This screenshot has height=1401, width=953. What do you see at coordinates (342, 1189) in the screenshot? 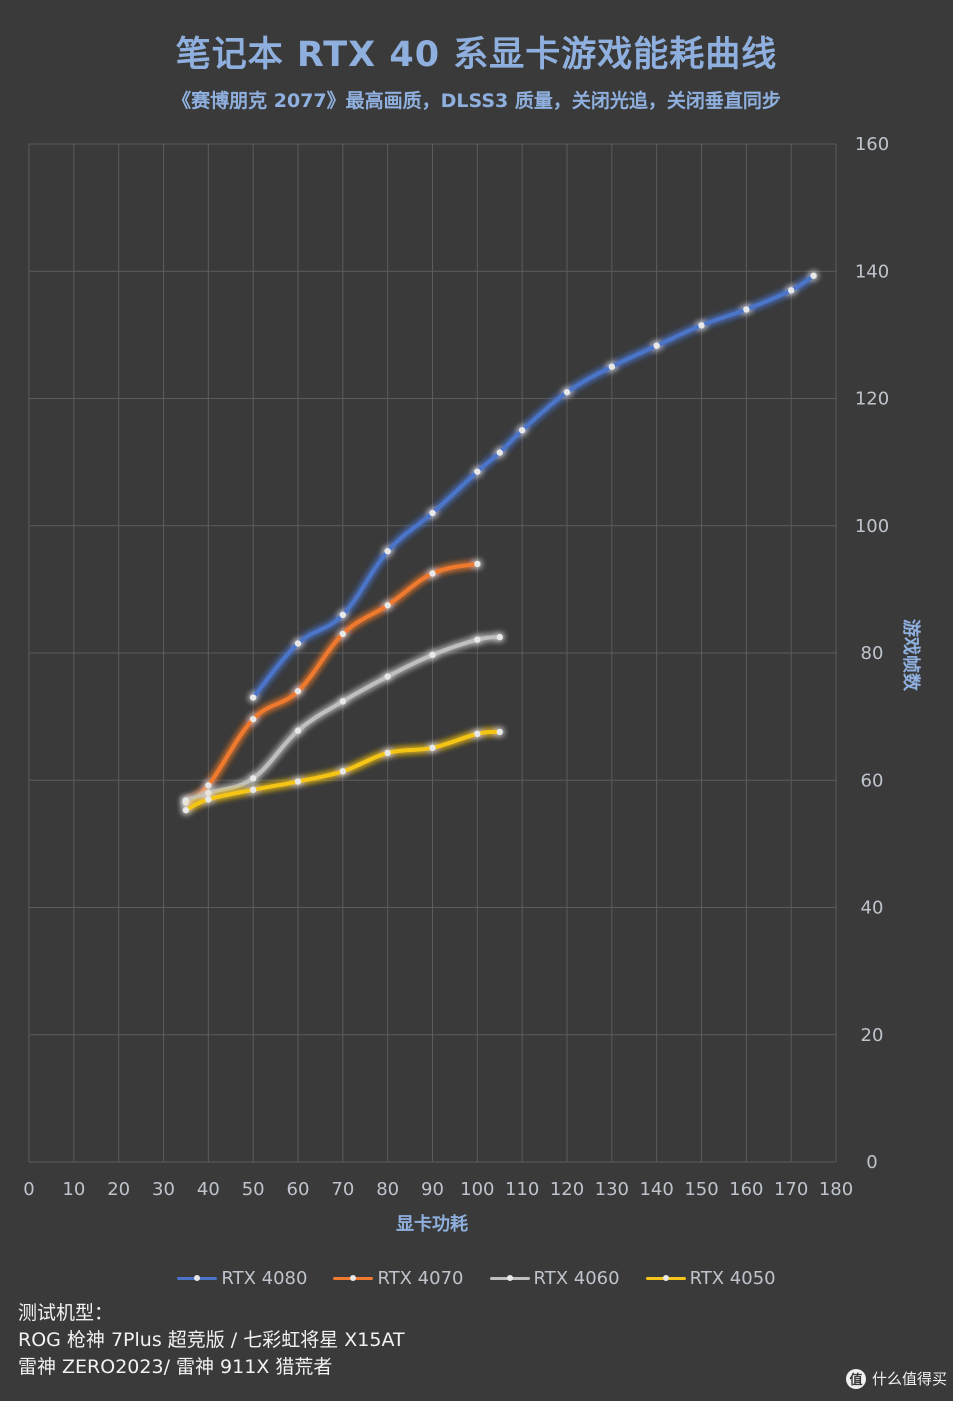
I see `x-tick-label: 70` at bounding box center [342, 1189].